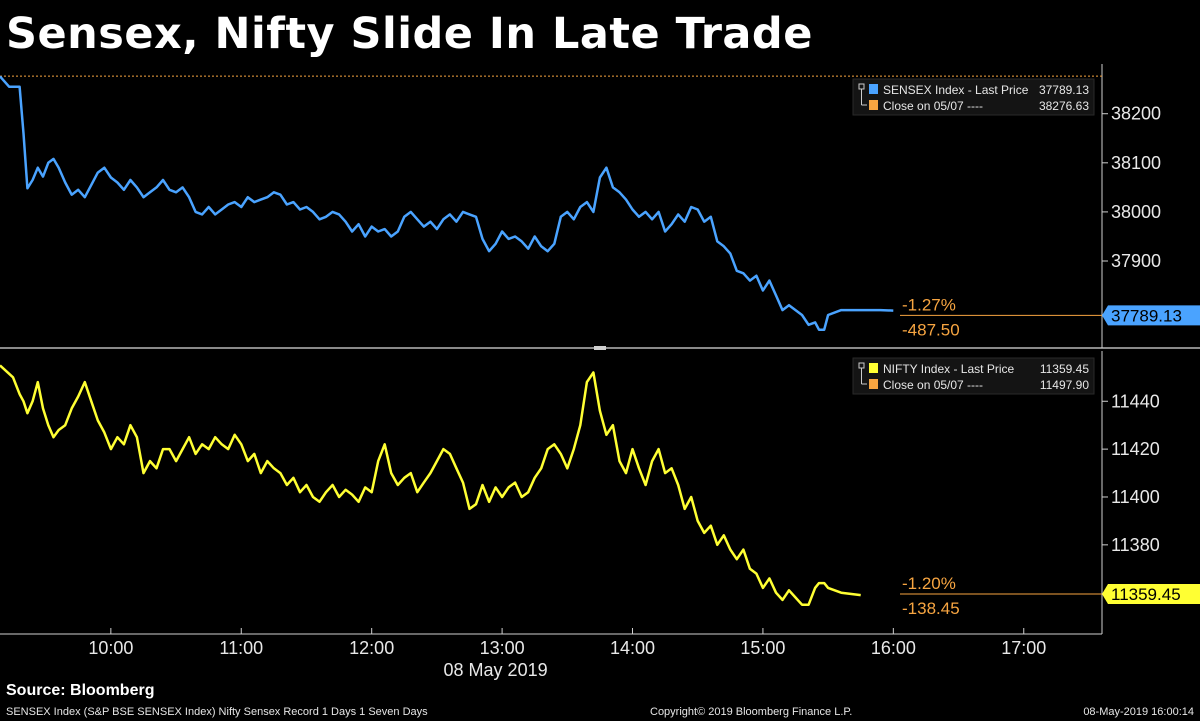  I want to click on last-price-tag-label: 11359.45, so click(1146, 594).